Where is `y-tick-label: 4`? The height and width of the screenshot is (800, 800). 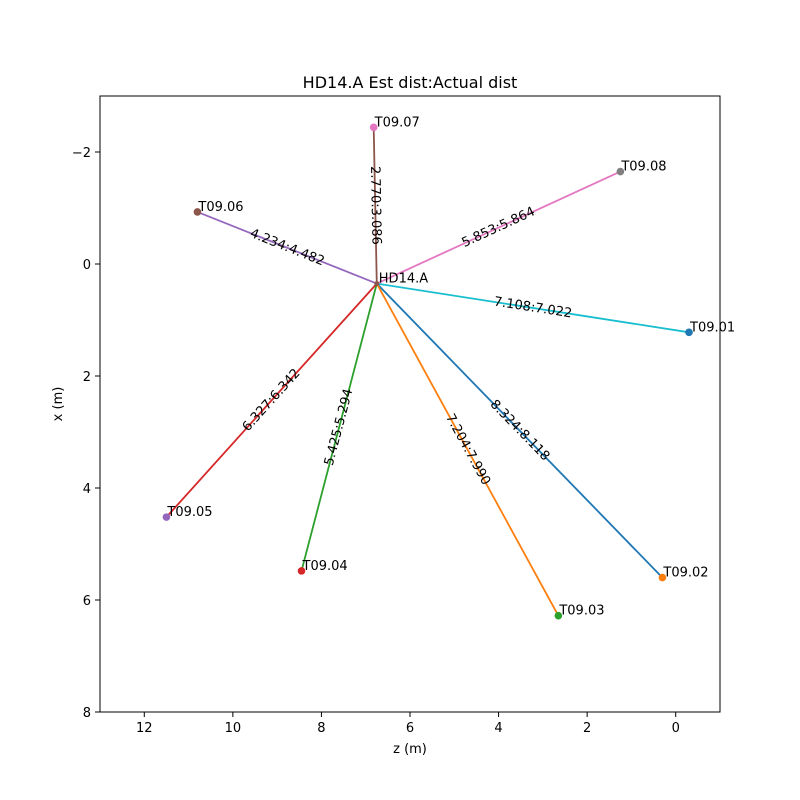
y-tick-label: 4 is located at coordinates (87, 489).